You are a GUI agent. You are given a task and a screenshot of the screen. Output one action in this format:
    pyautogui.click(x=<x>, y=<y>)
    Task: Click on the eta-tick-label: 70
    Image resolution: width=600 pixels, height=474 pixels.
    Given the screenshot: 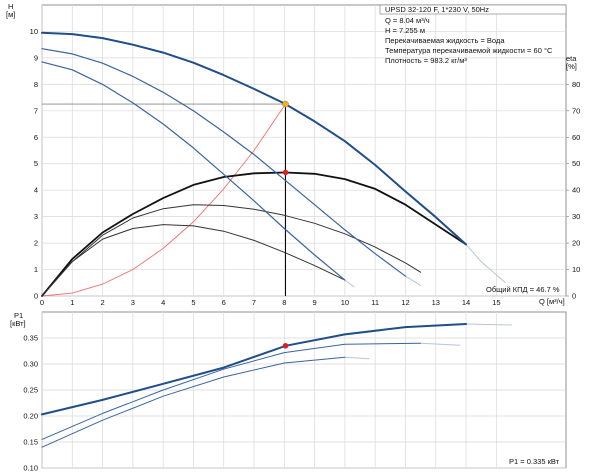 What is the action you would take?
    pyautogui.click(x=576, y=110)
    